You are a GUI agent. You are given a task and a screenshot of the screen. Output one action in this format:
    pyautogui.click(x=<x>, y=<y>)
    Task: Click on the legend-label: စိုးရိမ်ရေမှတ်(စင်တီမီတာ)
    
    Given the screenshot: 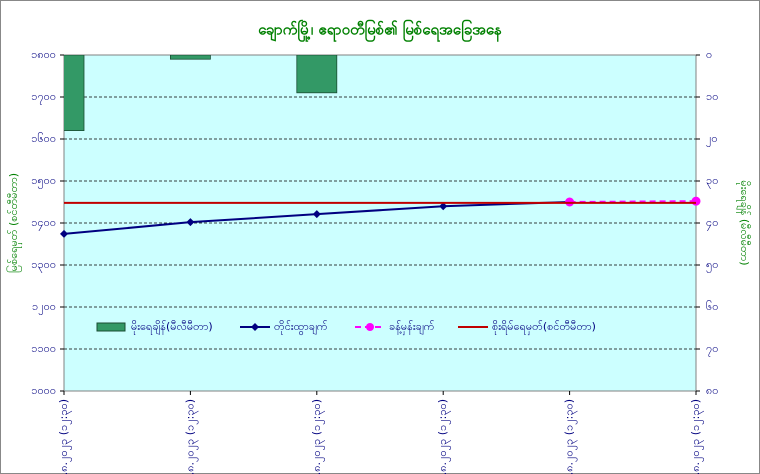 What is the action you would take?
    pyautogui.click(x=544, y=327)
    